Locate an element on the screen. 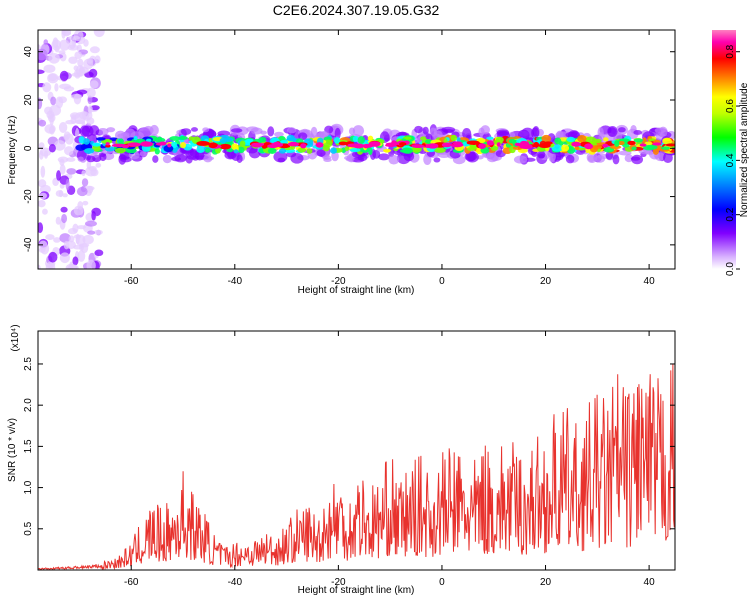  colorbar-scale is located at coordinates (724, 149).